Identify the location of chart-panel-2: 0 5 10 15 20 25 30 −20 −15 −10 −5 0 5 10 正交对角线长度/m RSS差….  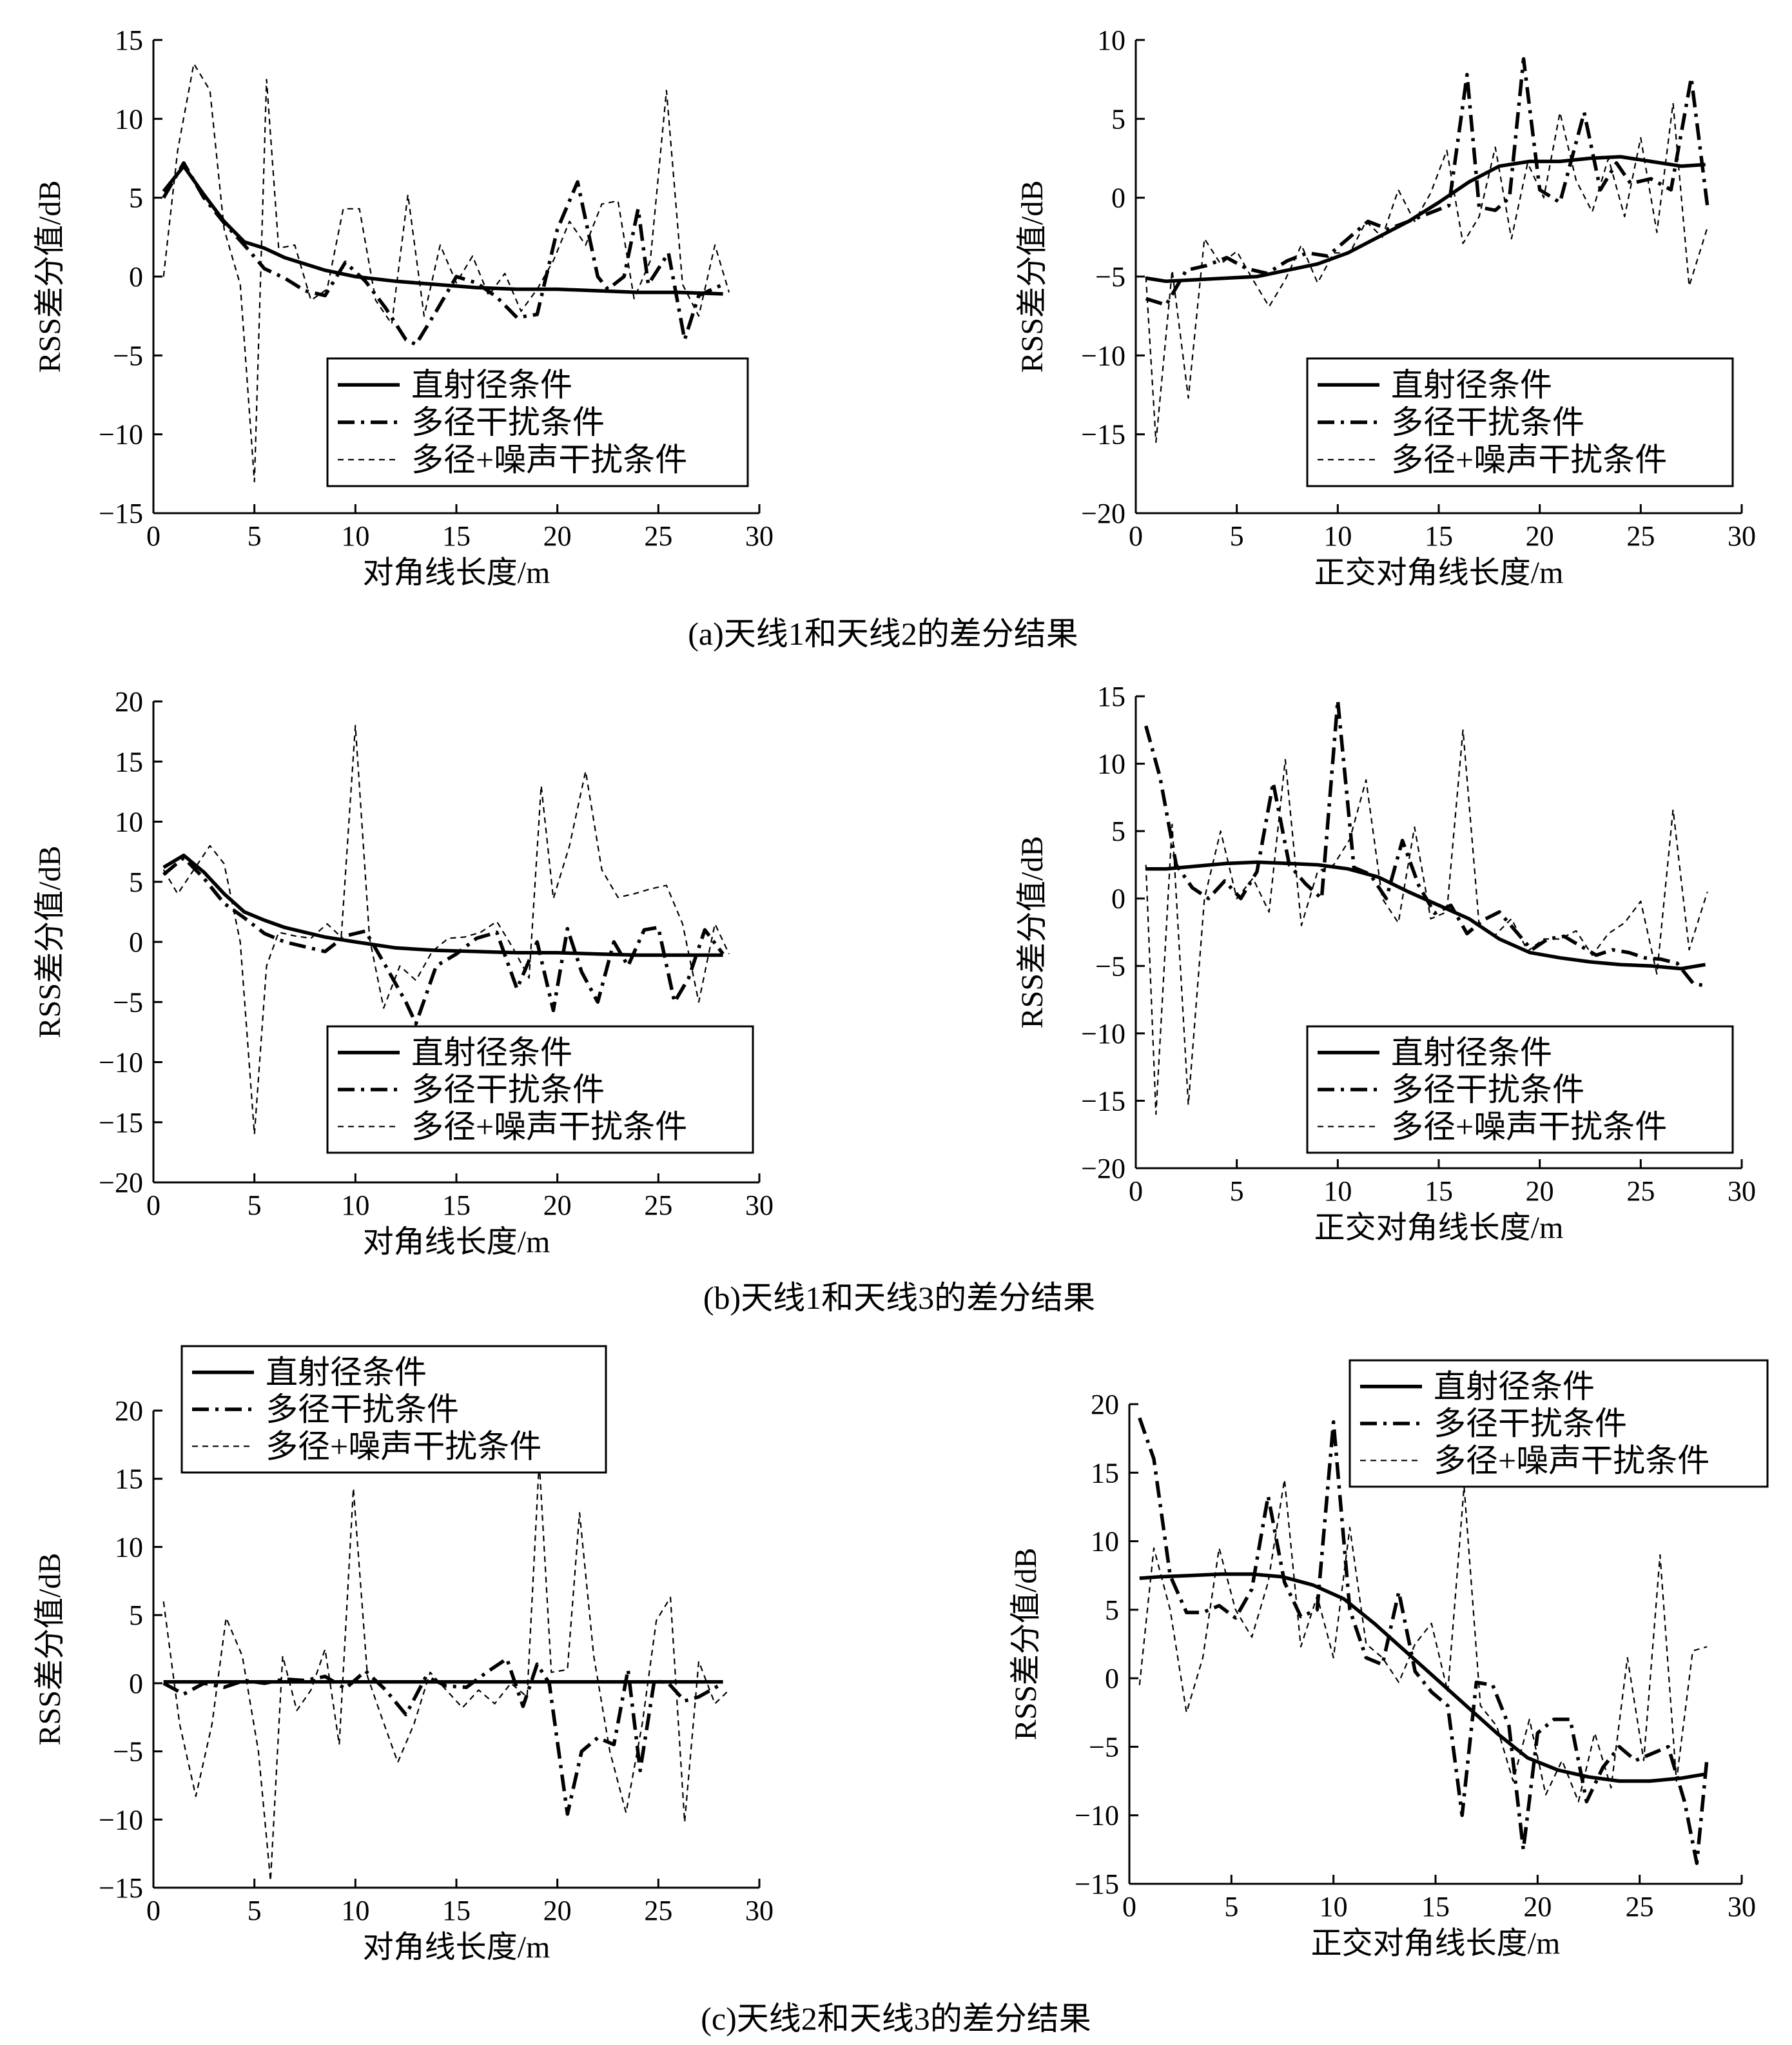
(1385, 307).